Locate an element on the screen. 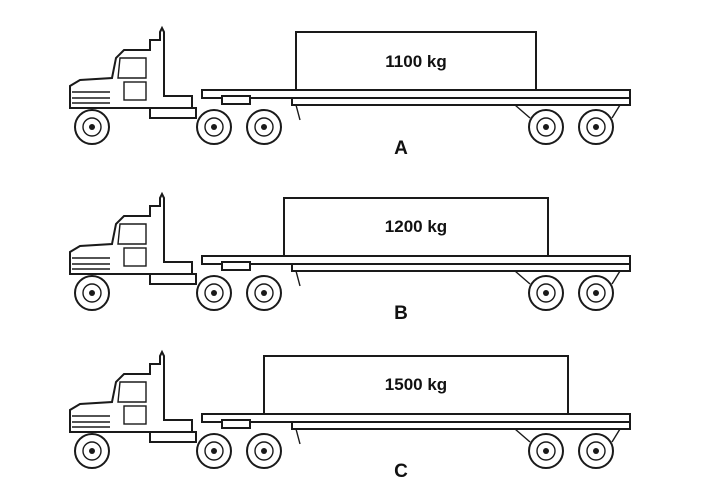 The image size is (708, 492). cargo-box-b: 1200 kg is located at coordinates (416, 227).